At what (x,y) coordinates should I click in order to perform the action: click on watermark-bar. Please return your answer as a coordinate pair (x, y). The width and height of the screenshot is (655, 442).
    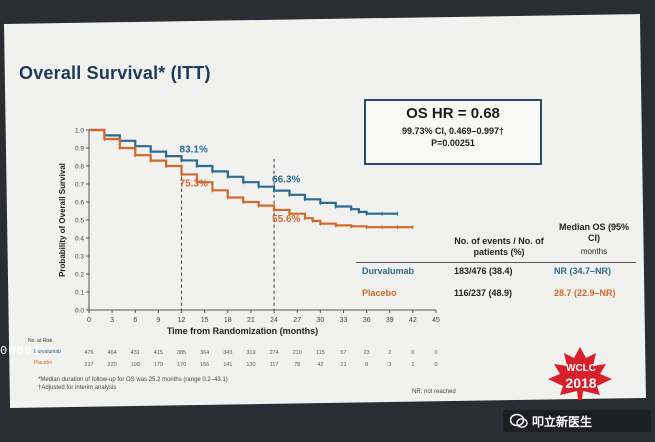
    Looking at the image, I should click on (577, 421).